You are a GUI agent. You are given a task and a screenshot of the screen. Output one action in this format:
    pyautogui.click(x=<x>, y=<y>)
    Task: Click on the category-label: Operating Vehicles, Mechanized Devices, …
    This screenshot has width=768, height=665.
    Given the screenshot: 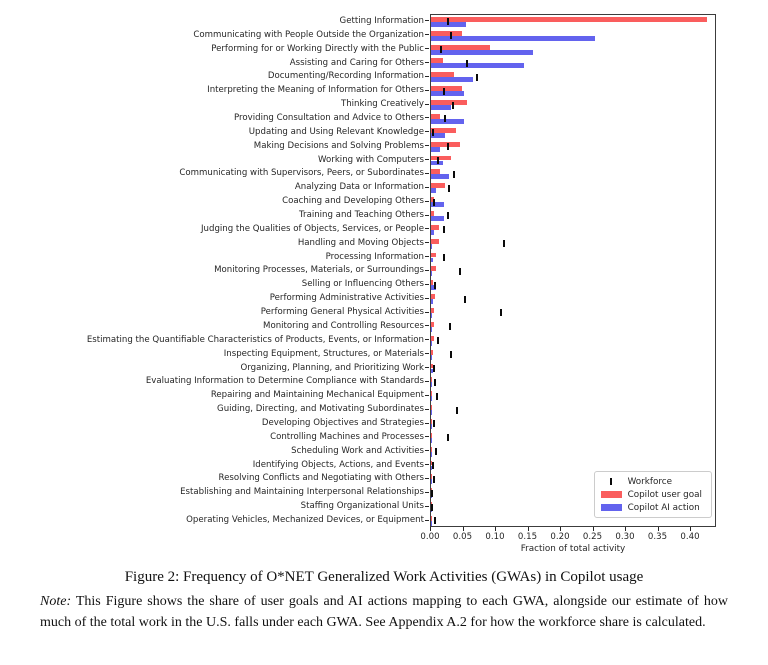 What is the action you would take?
    pyautogui.click(x=305, y=520)
    